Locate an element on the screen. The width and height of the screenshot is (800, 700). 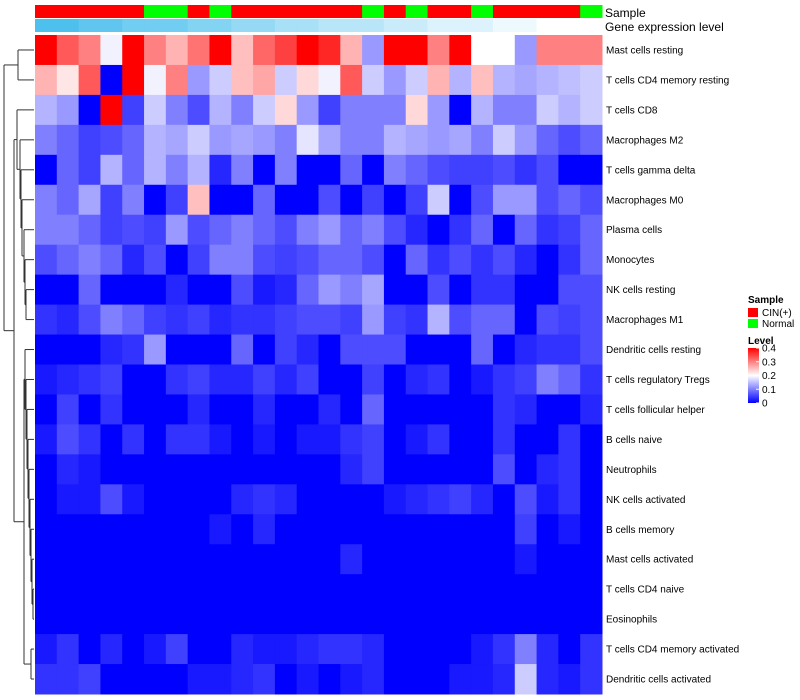
row-label: NK cells resting is located at coordinates (640, 290).